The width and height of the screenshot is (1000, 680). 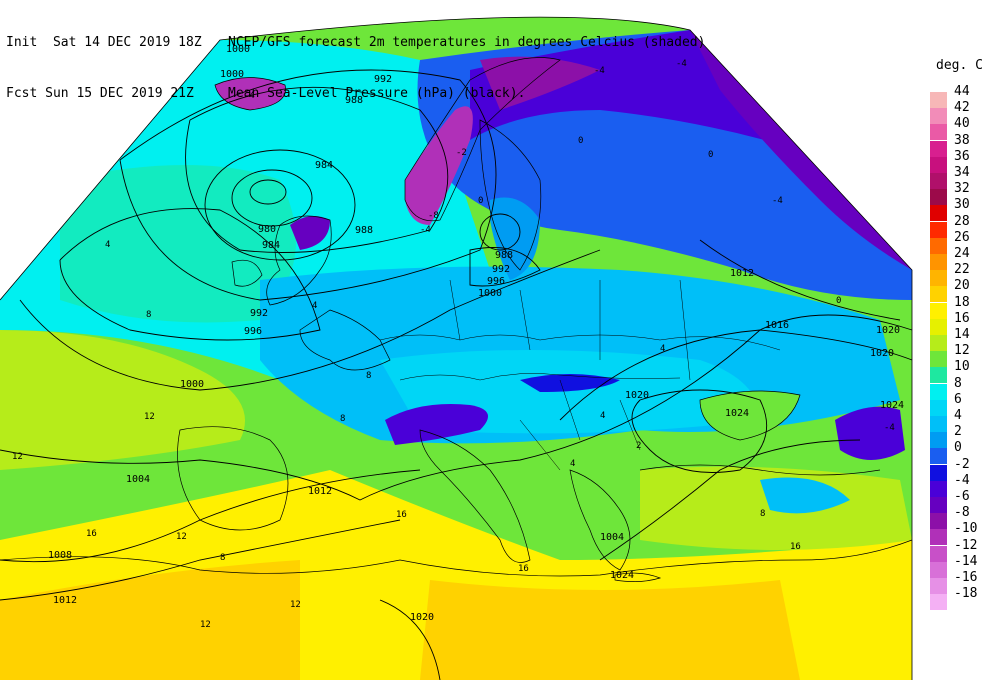 What do you see at coordinates (962, 156) in the screenshot?
I see `legend-label: 36` at bounding box center [962, 156].